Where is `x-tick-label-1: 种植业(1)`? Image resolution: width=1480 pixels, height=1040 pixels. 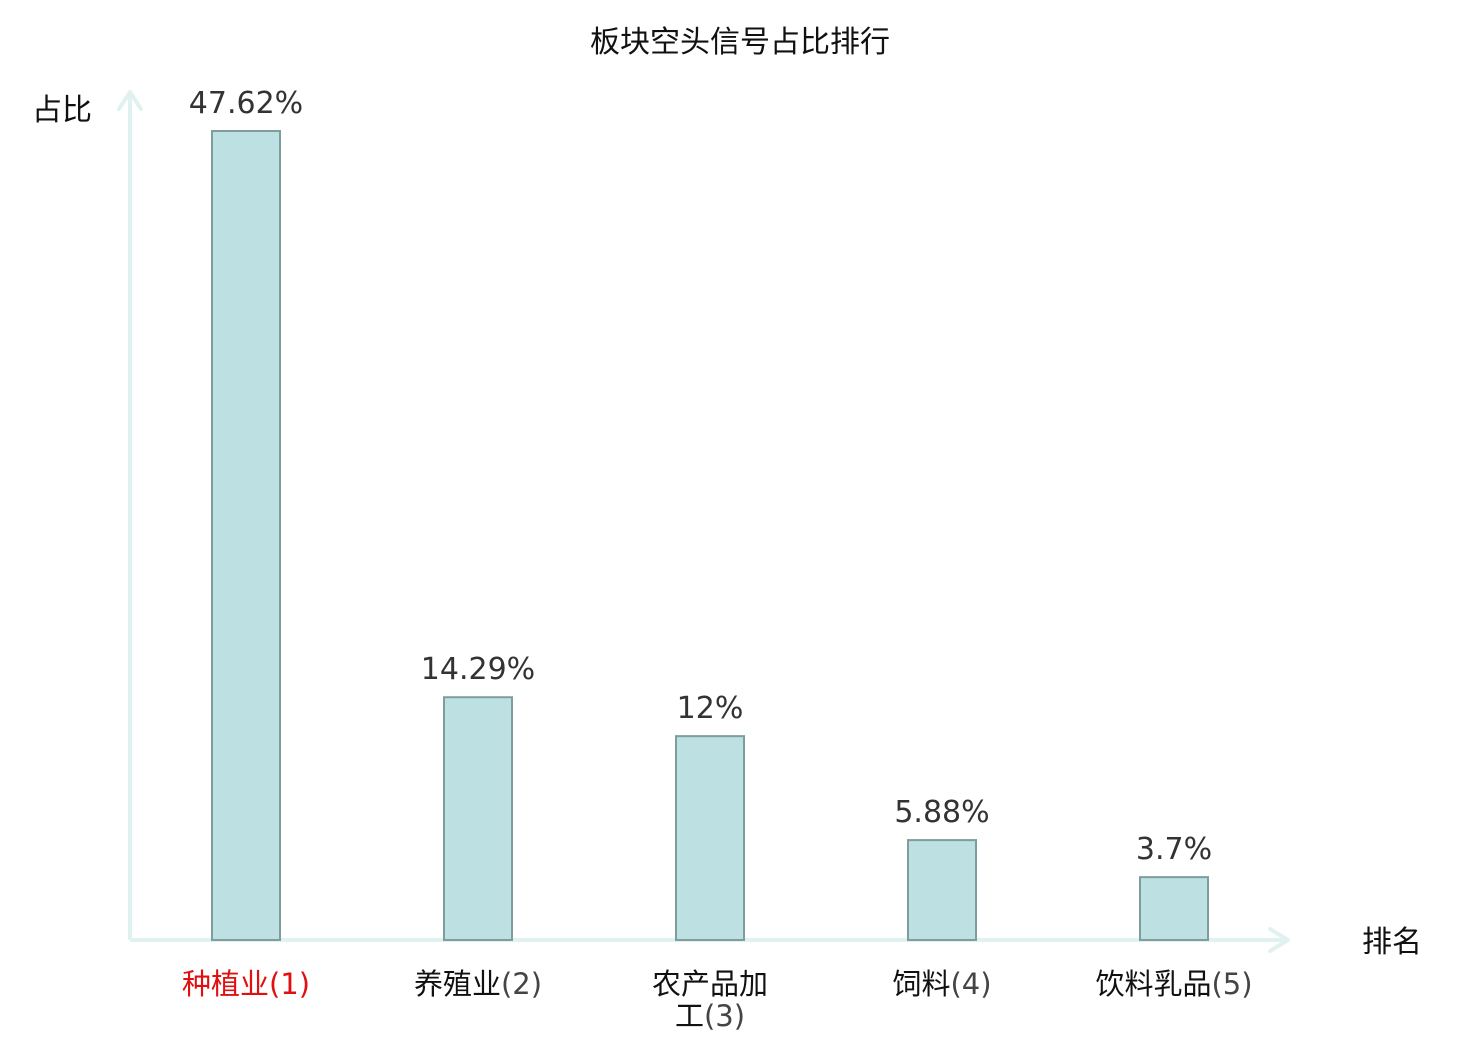
x-tick-label-1: 种植业(1) is located at coordinates (246, 984).